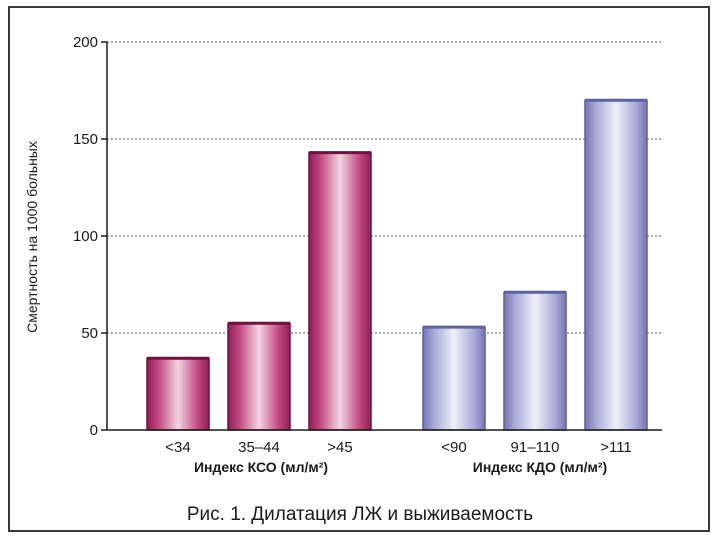  What do you see at coordinates (360, 514) in the screenshot?
I see `figure-caption: Рис. 1. Дилатация ЛЖ и выживаемость` at bounding box center [360, 514].